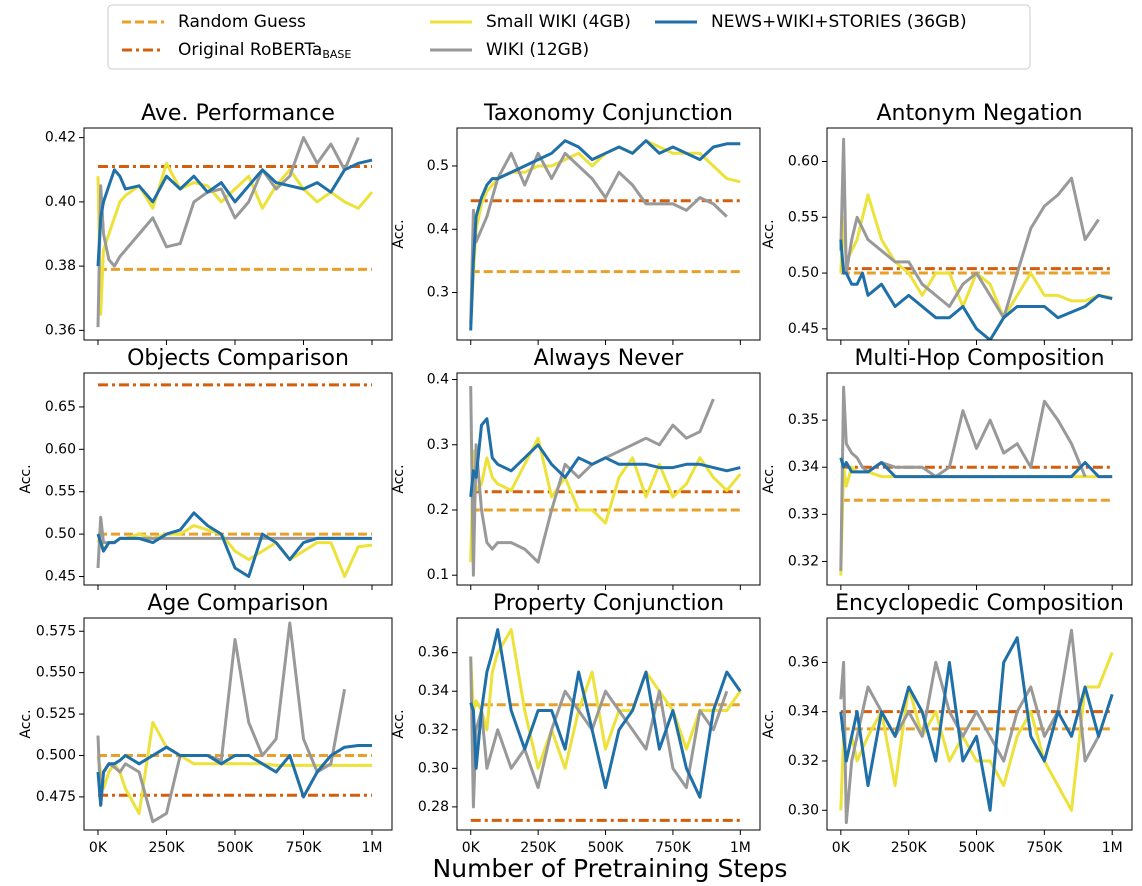 The height and width of the screenshot is (886, 1142). I want to click on y-tick-label: 0.575, so click(56, 631).